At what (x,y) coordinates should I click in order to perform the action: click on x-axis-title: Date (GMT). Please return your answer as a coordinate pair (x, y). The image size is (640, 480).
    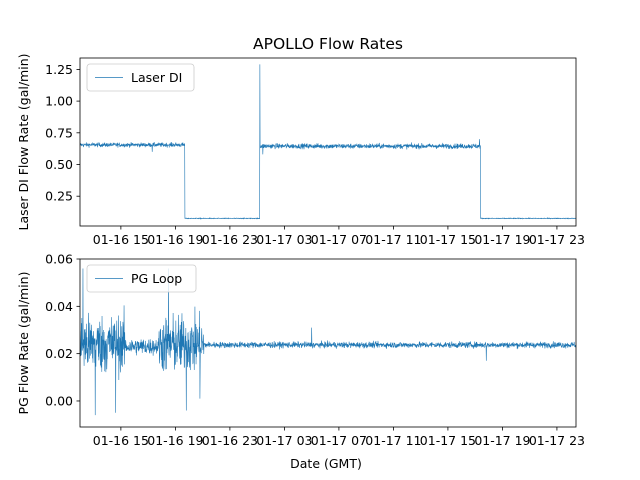
    Looking at the image, I should click on (326, 463).